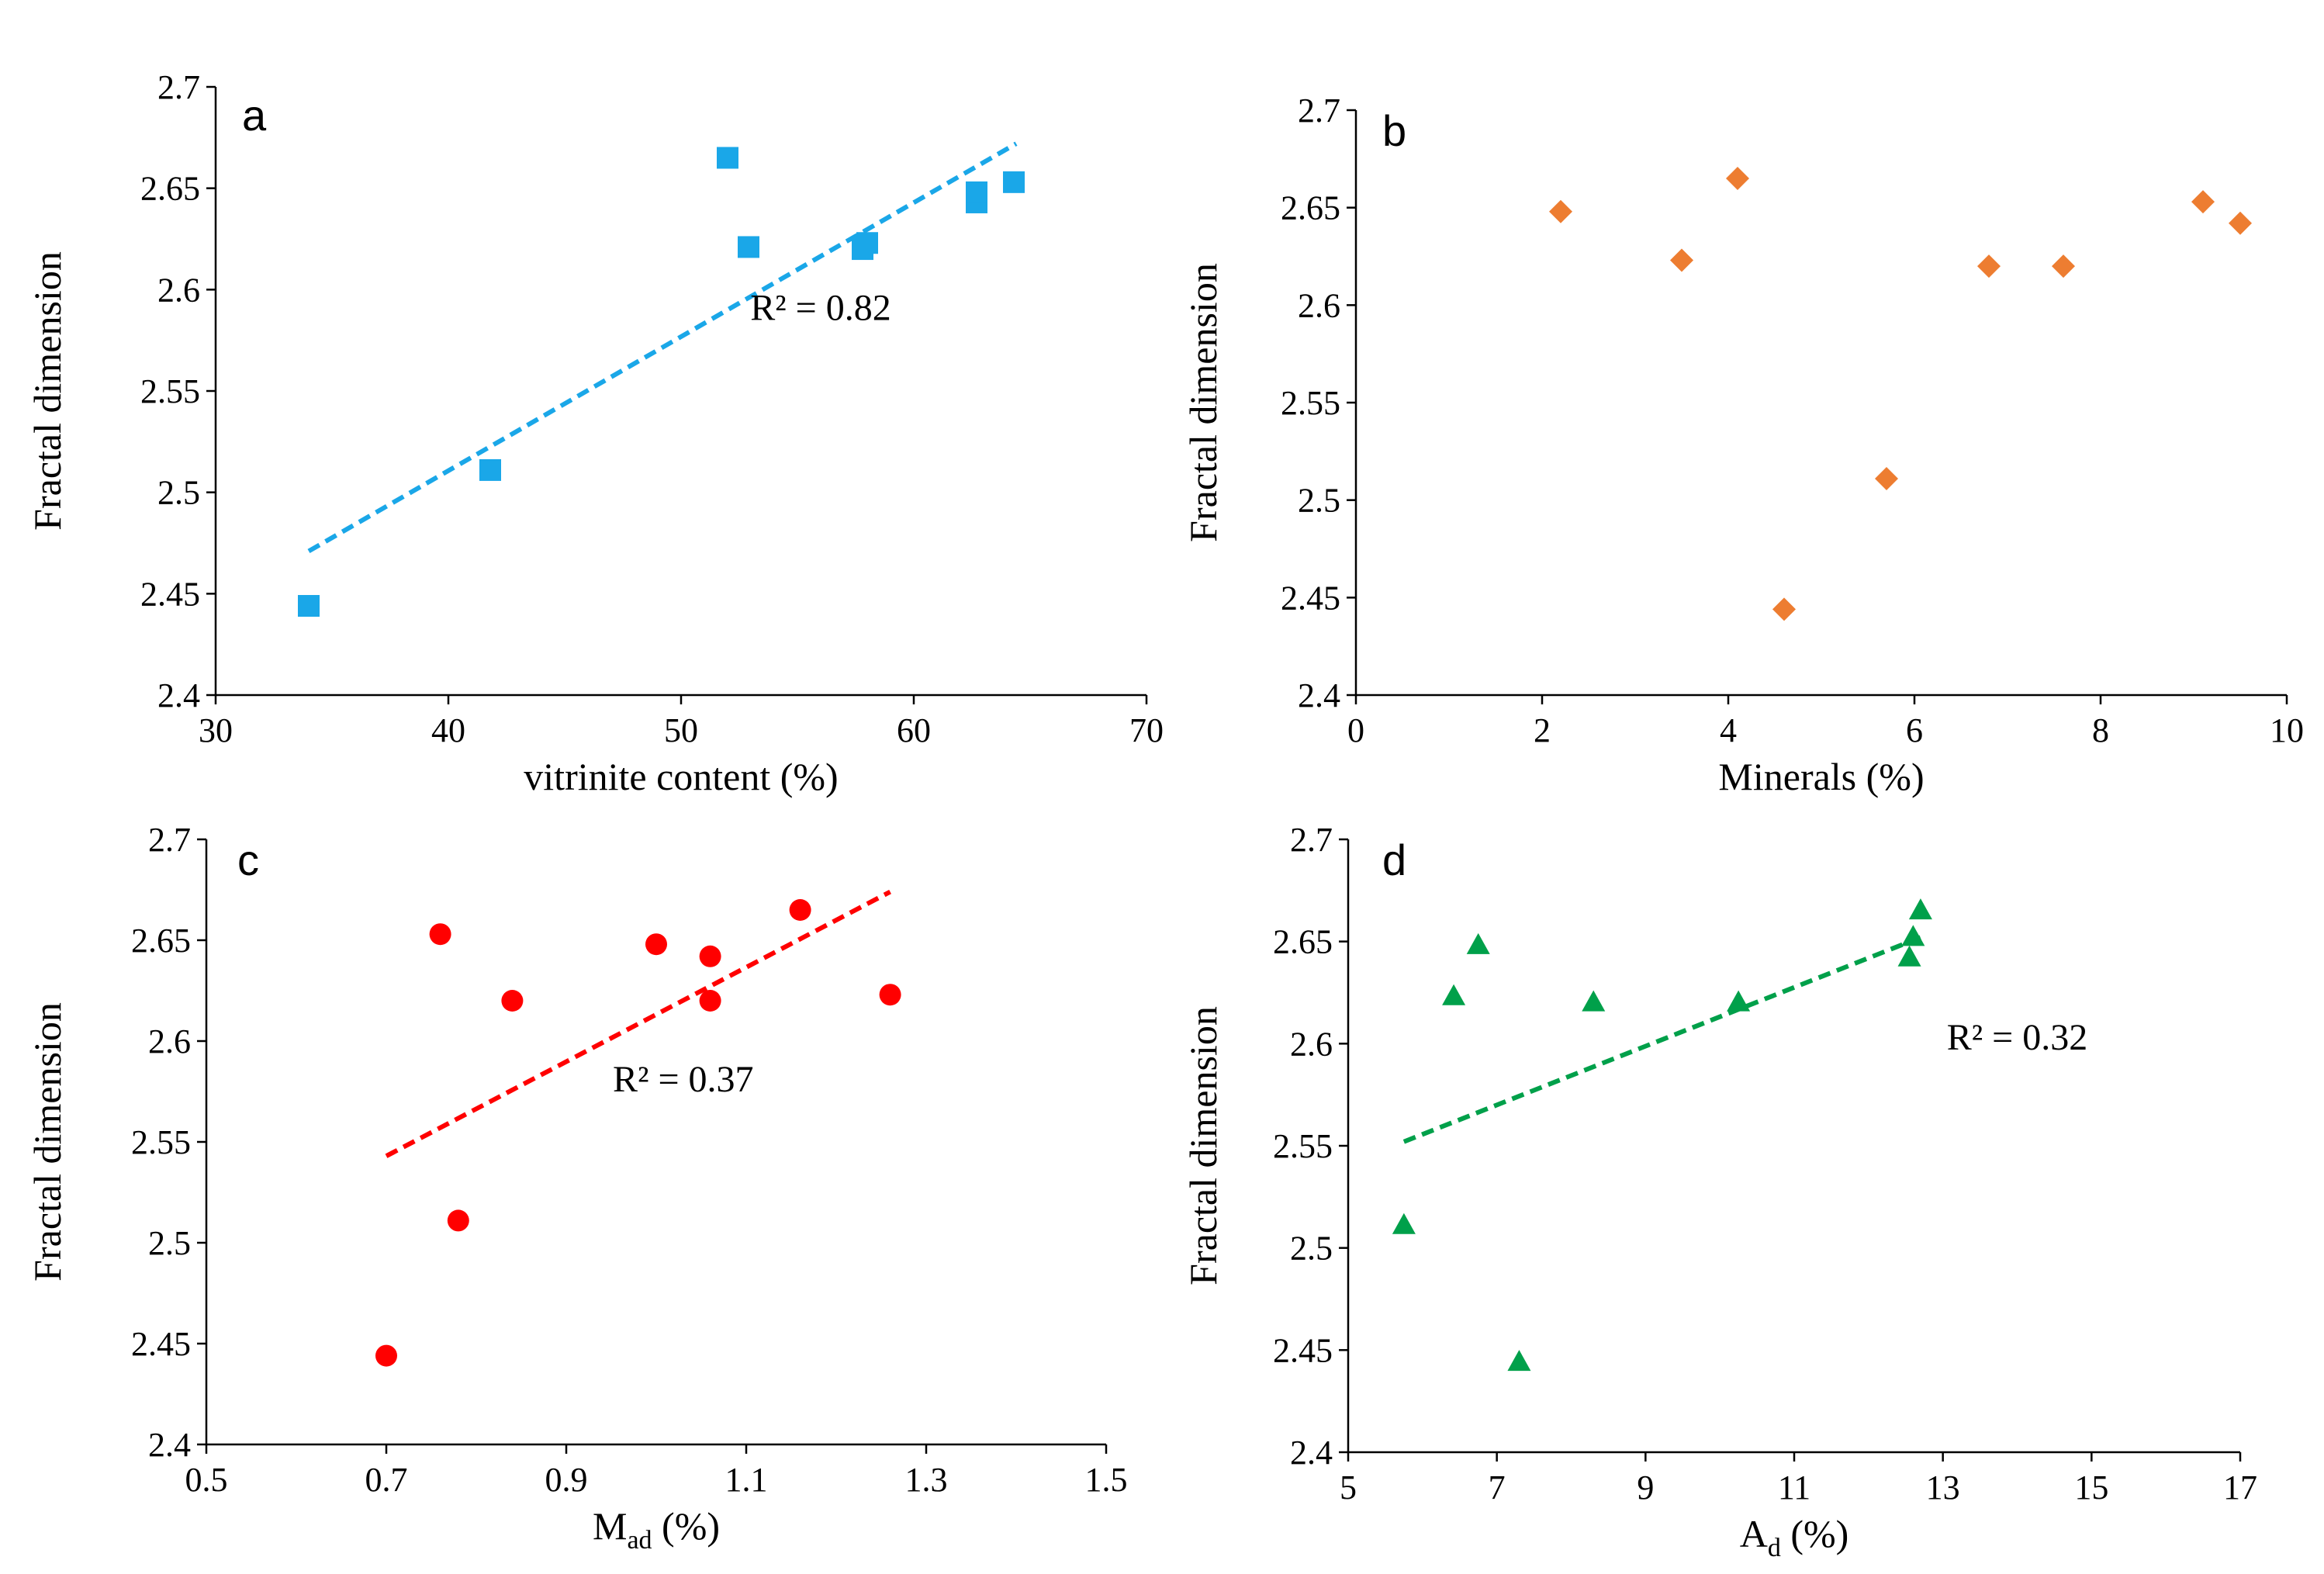  Describe the element at coordinates (1394, 860) in the screenshot. I see `panel-label: d` at that location.